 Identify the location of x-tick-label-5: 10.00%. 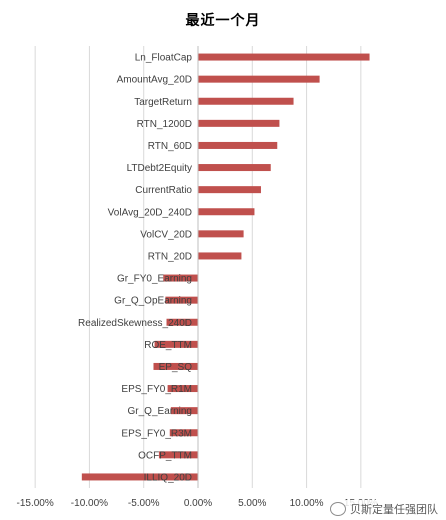
(307, 503).